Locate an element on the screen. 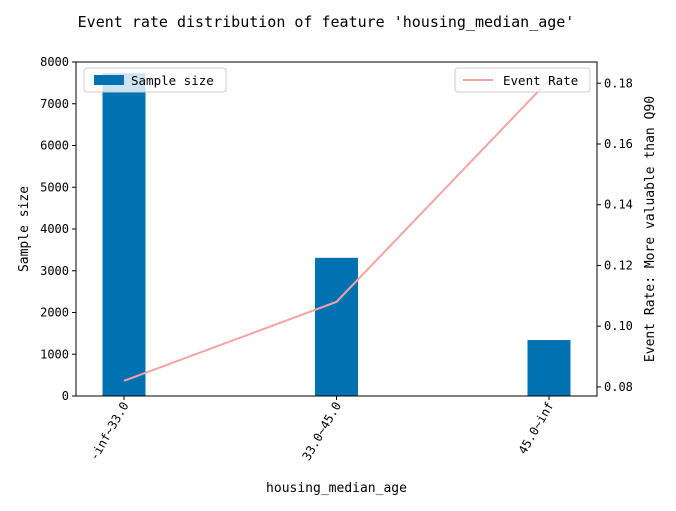  x-tick-label: 45.0~inf is located at coordinates (536, 428).